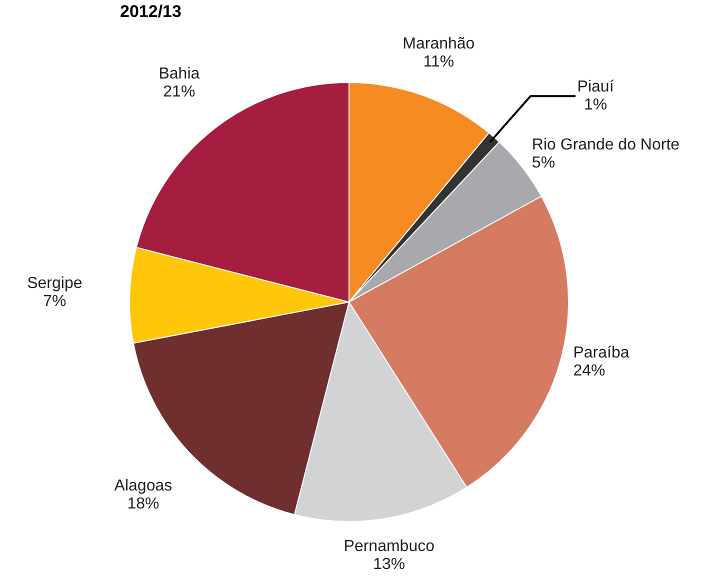 The width and height of the screenshot is (728, 579). Describe the element at coordinates (606, 145) in the screenshot. I see `slice-label: Rio Grande do Norte` at that location.